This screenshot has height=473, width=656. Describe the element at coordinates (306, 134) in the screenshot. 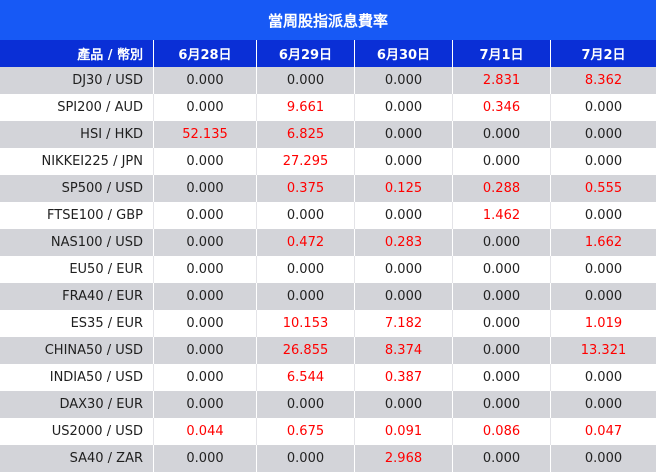

I see `rate-cell: 6.825` at that location.